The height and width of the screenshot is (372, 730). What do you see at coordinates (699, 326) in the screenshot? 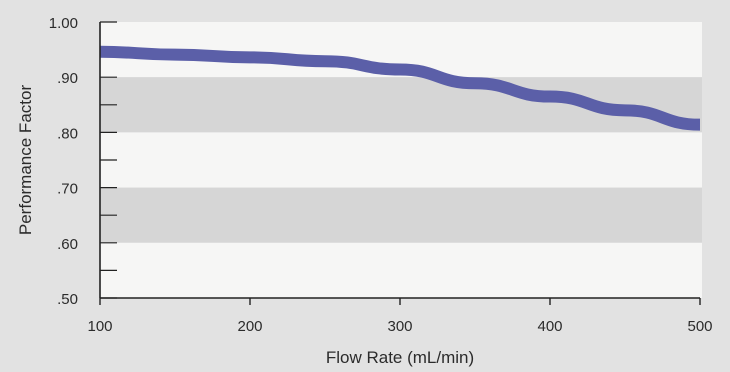
I see `x-tick-label: 500` at bounding box center [699, 326].